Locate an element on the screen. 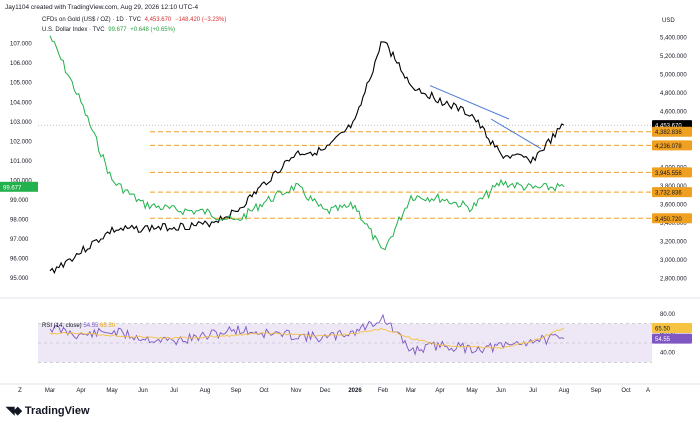 This screenshot has height=426, width=700. left-axis-tick-label: 100.000 is located at coordinates (21, 181).